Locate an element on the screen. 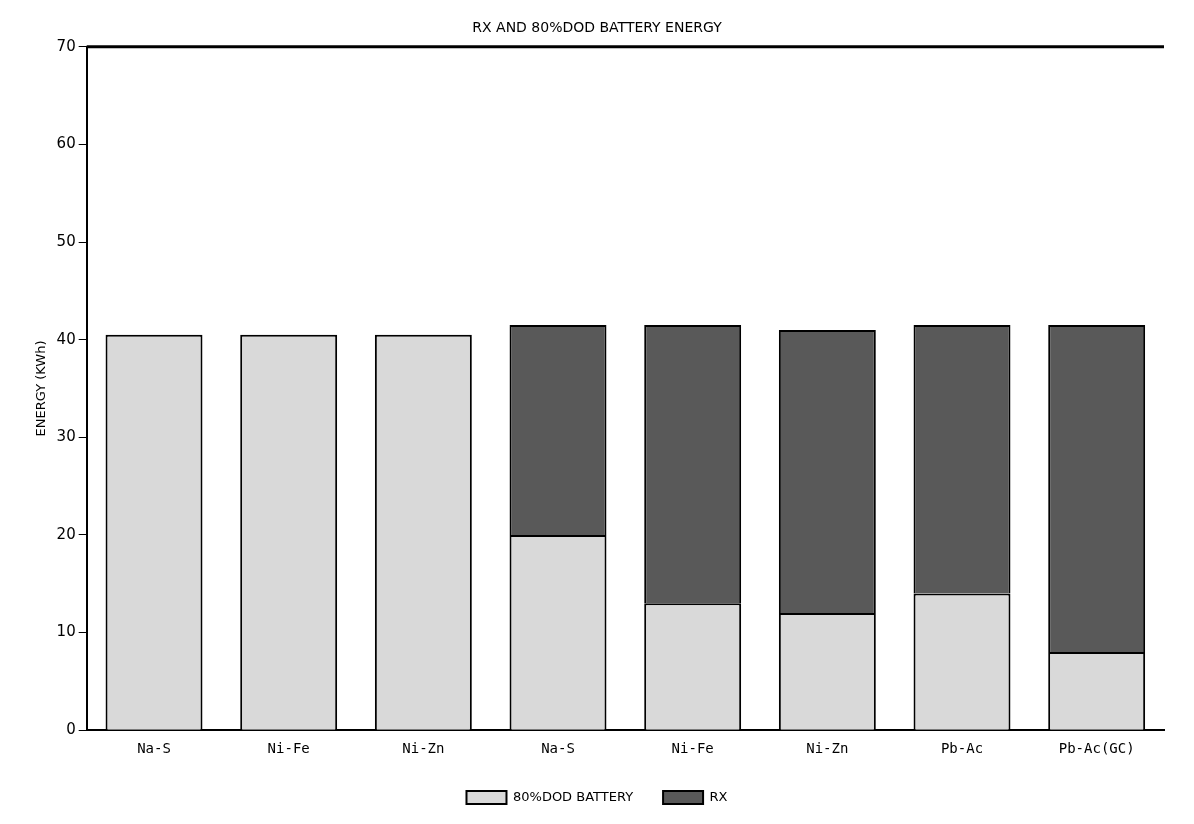  y-tick-label: 70 is located at coordinates (66, 45).